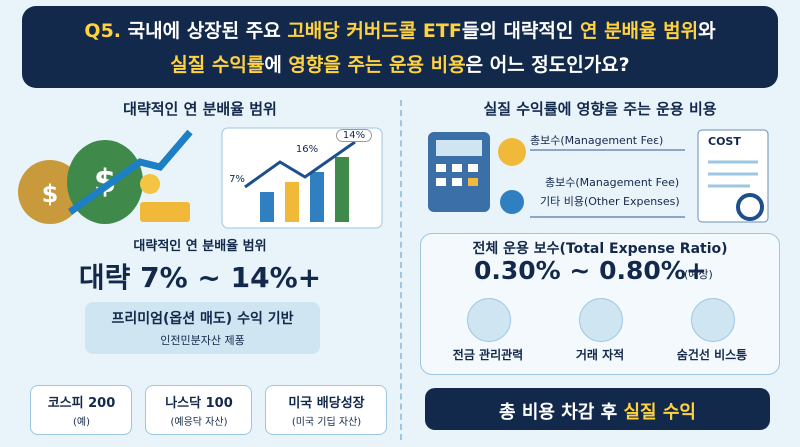 Image resolution: width=800 pixels, height=447 pixels. Describe the element at coordinates (199, 422) in the screenshot. I see `example-note: (예응닥 자산)` at that location.